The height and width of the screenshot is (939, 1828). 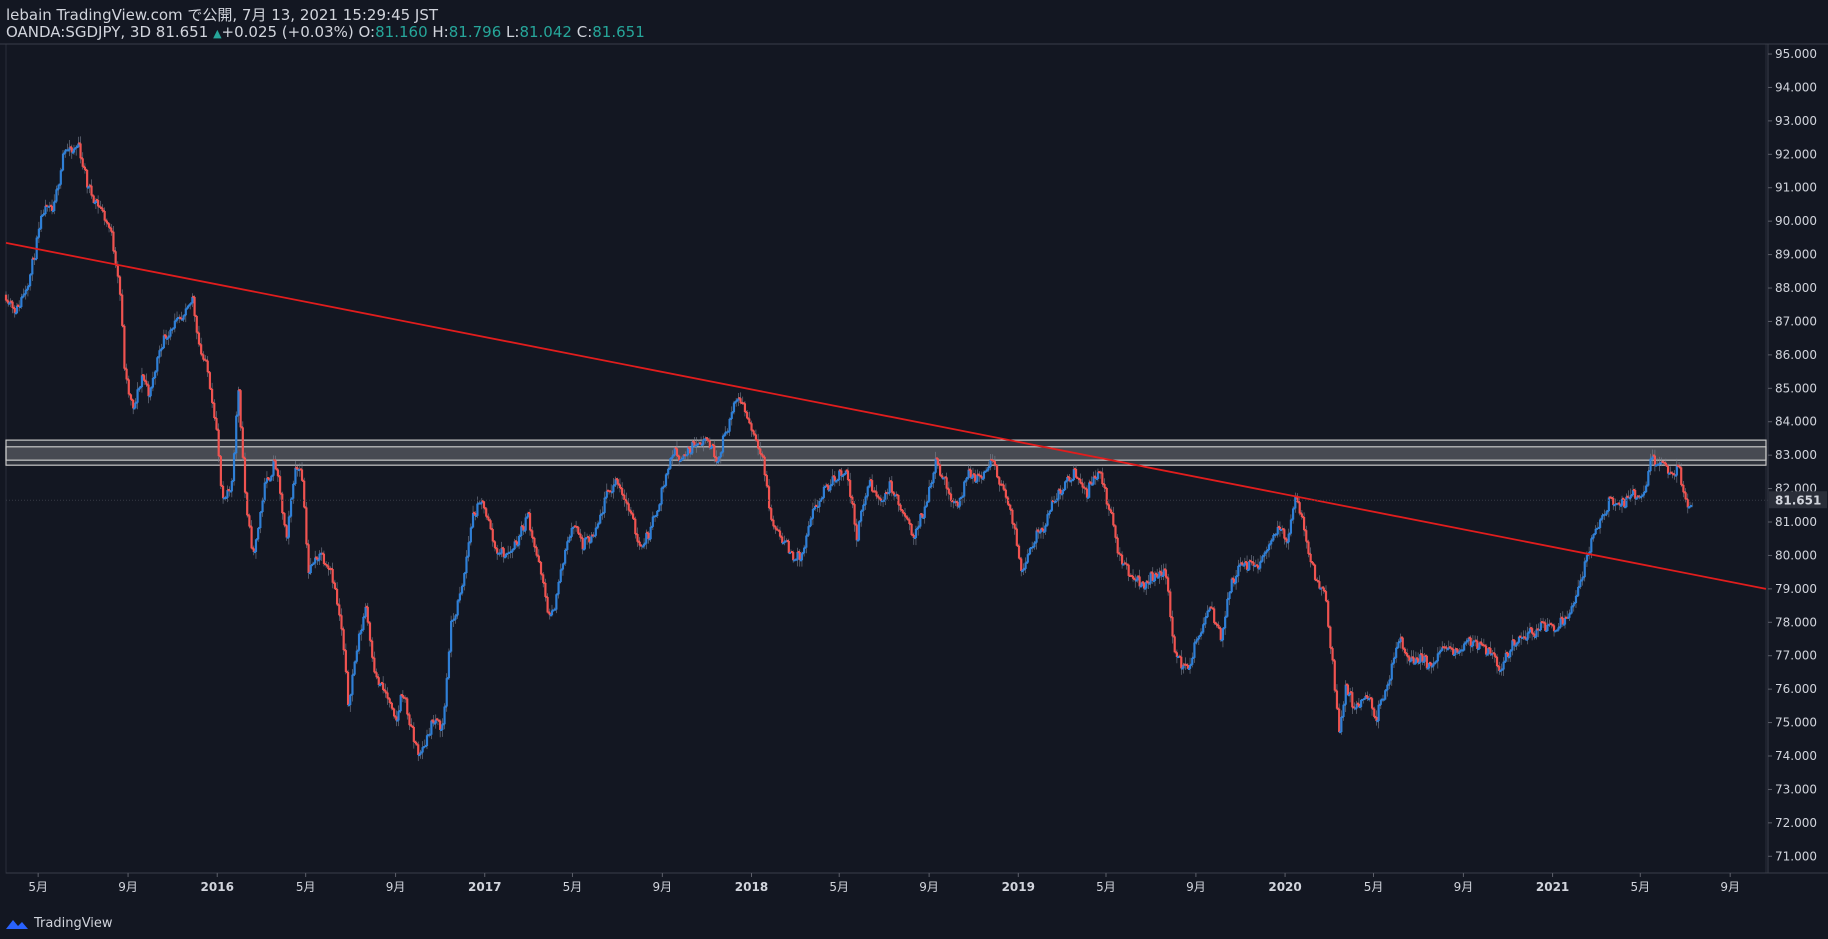 What do you see at coordinates (367, 32) in the screenshot?
I see `open-label: O:` at bounding box center [367, 32].